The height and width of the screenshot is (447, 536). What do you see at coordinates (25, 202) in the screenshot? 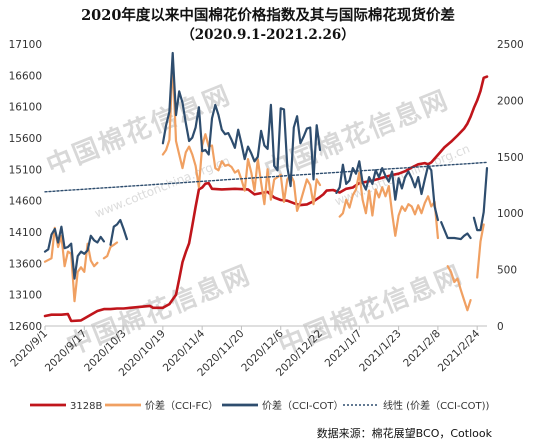
I see `y-left-tick-label: 14600` at bounding box center [25, 202].